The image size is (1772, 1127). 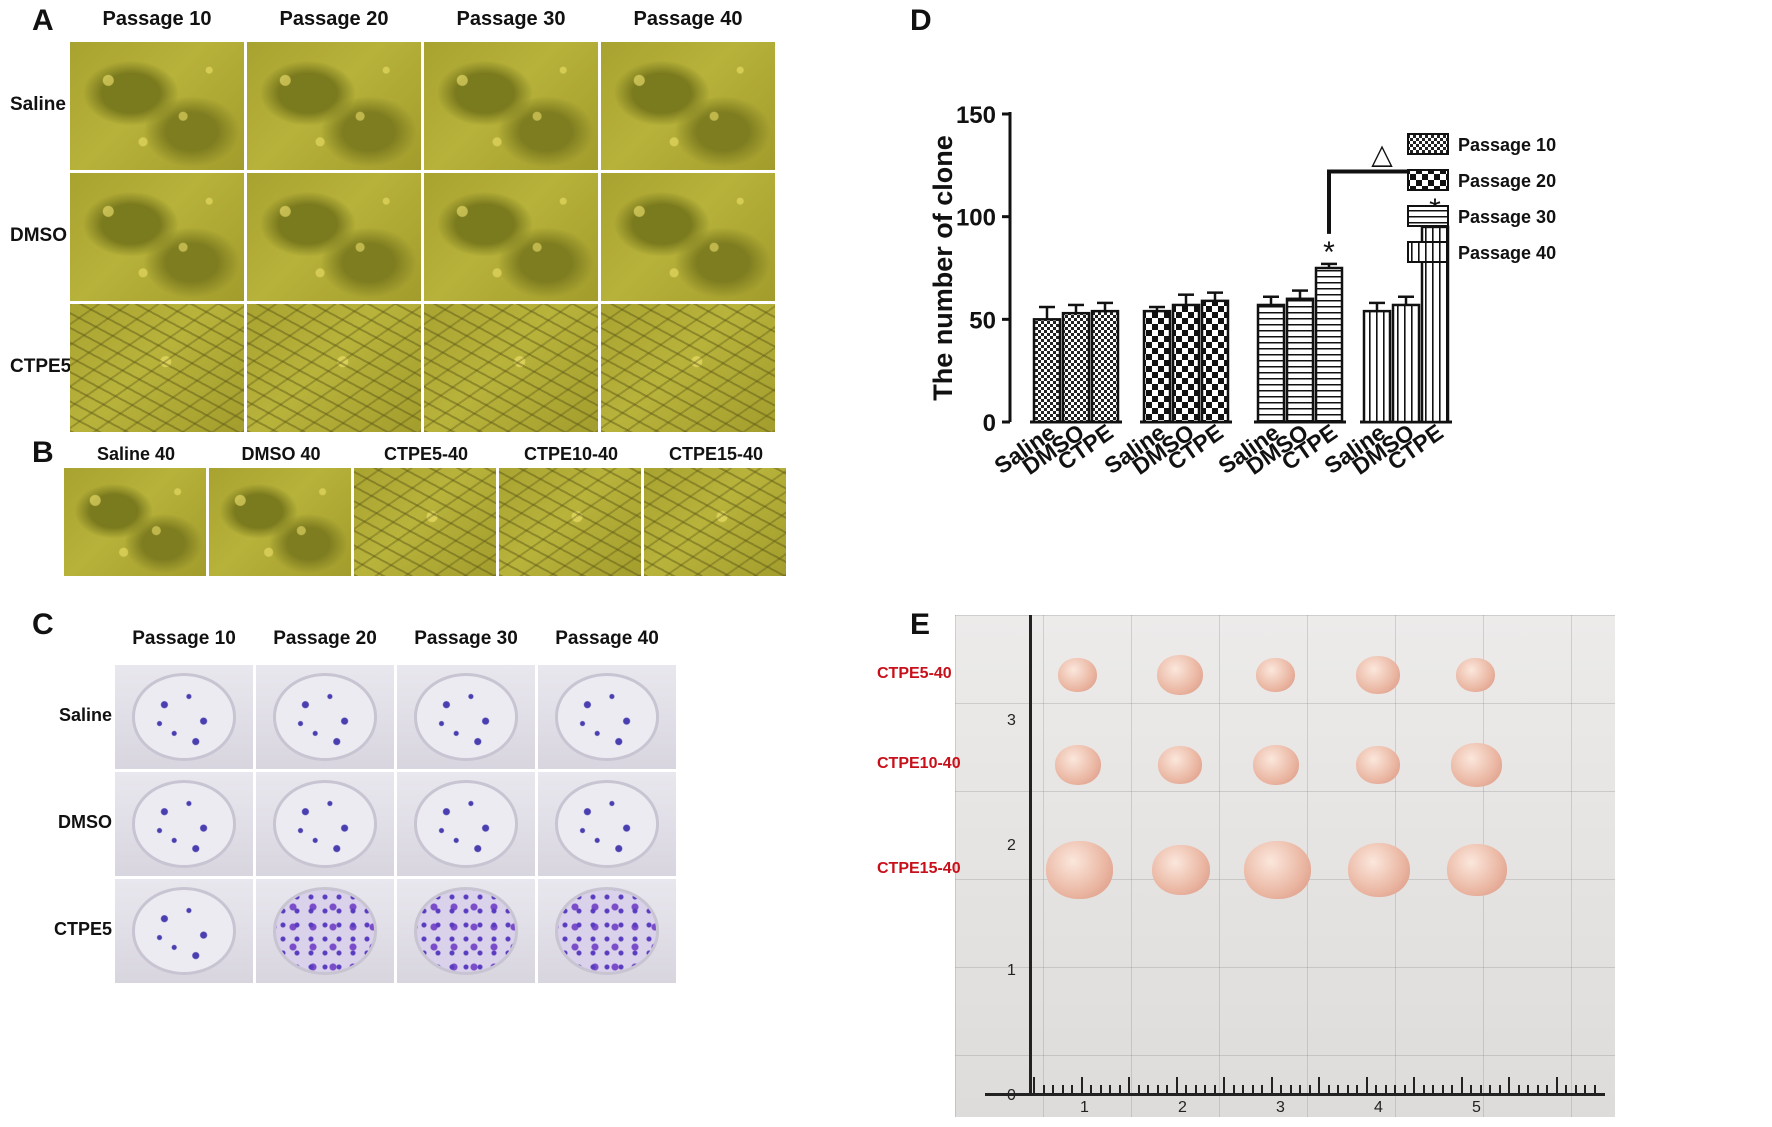 I want to click on panel-a-column-header: Passage 30, so click(x=511, y=19).